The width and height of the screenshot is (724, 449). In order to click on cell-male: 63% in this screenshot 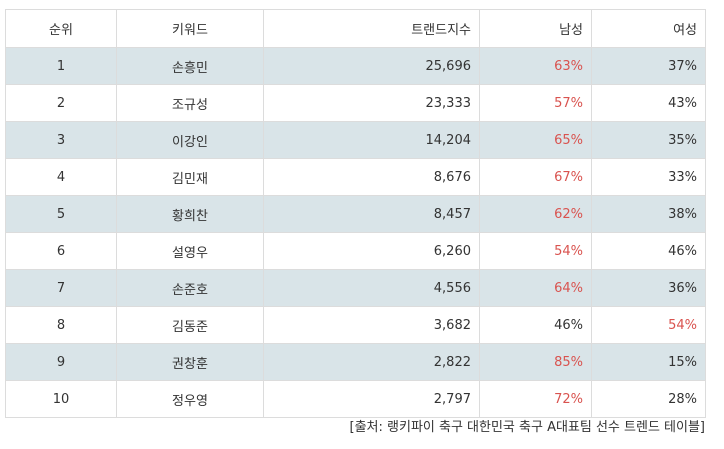, I will do `click(535, 66)`.